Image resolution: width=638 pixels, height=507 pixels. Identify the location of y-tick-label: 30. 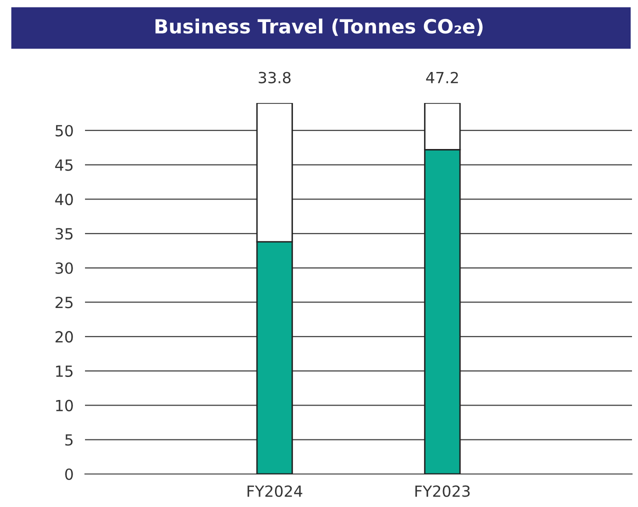
(64, 268).